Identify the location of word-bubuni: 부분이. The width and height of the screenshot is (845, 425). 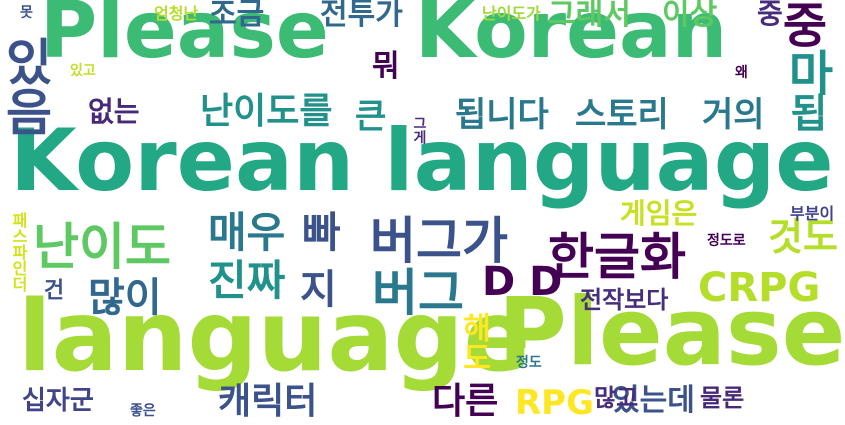
(812, 213).